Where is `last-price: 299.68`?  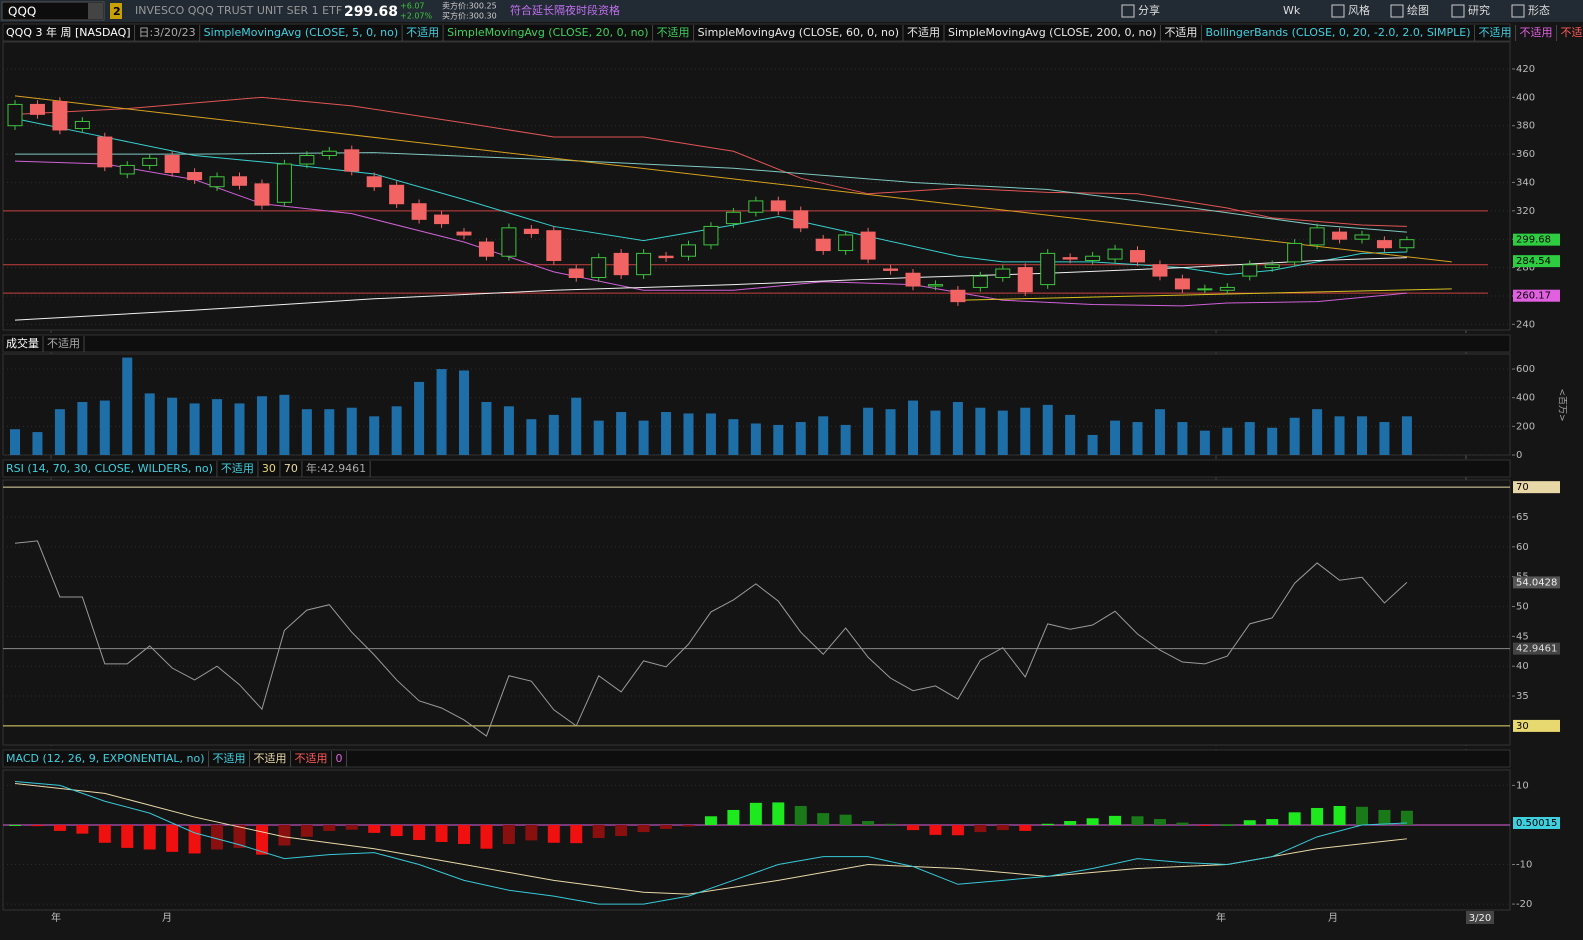
last-price: 299.68 is located at coordinates (371, 12).